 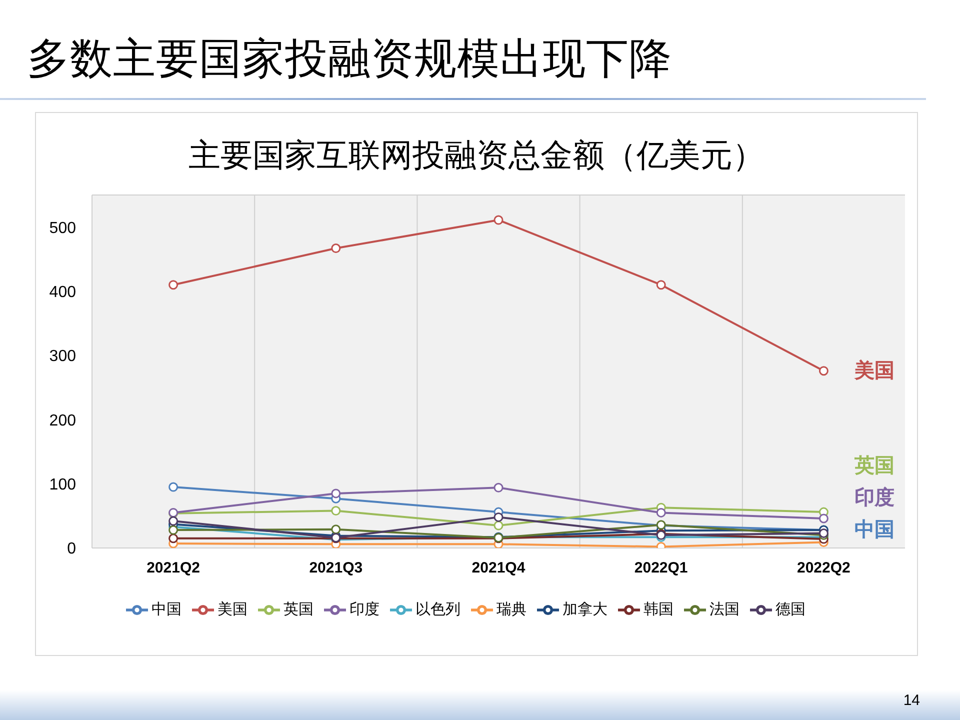 I want to click on legend-label: 瑞典, so click(x=511, y=609).